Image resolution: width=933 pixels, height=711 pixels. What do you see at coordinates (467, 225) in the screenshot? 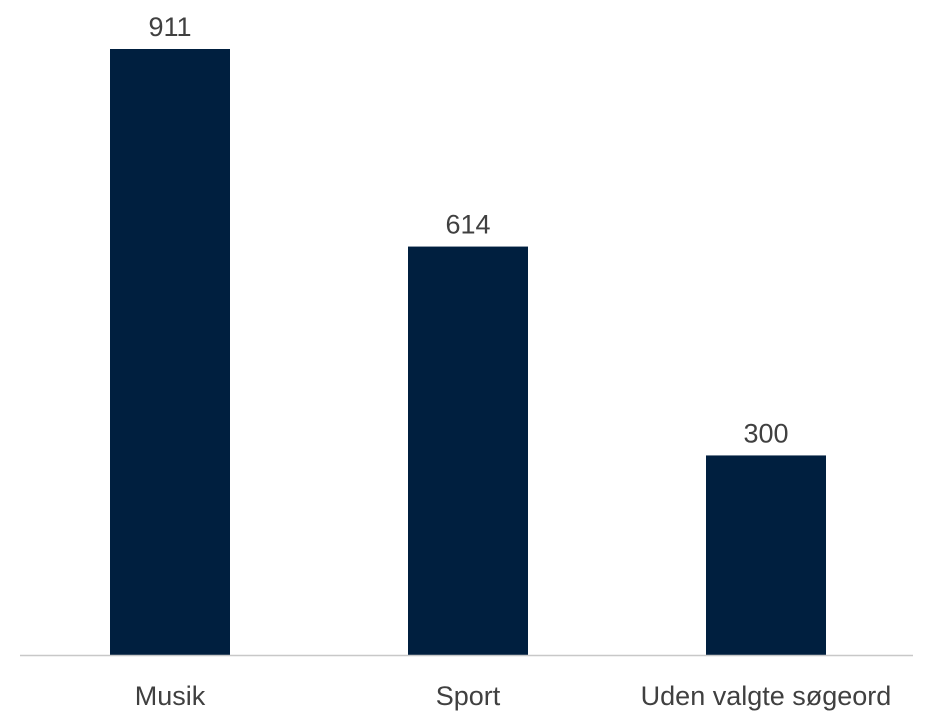
I see `data-label-2: 614` at bounding box center [467, 225].